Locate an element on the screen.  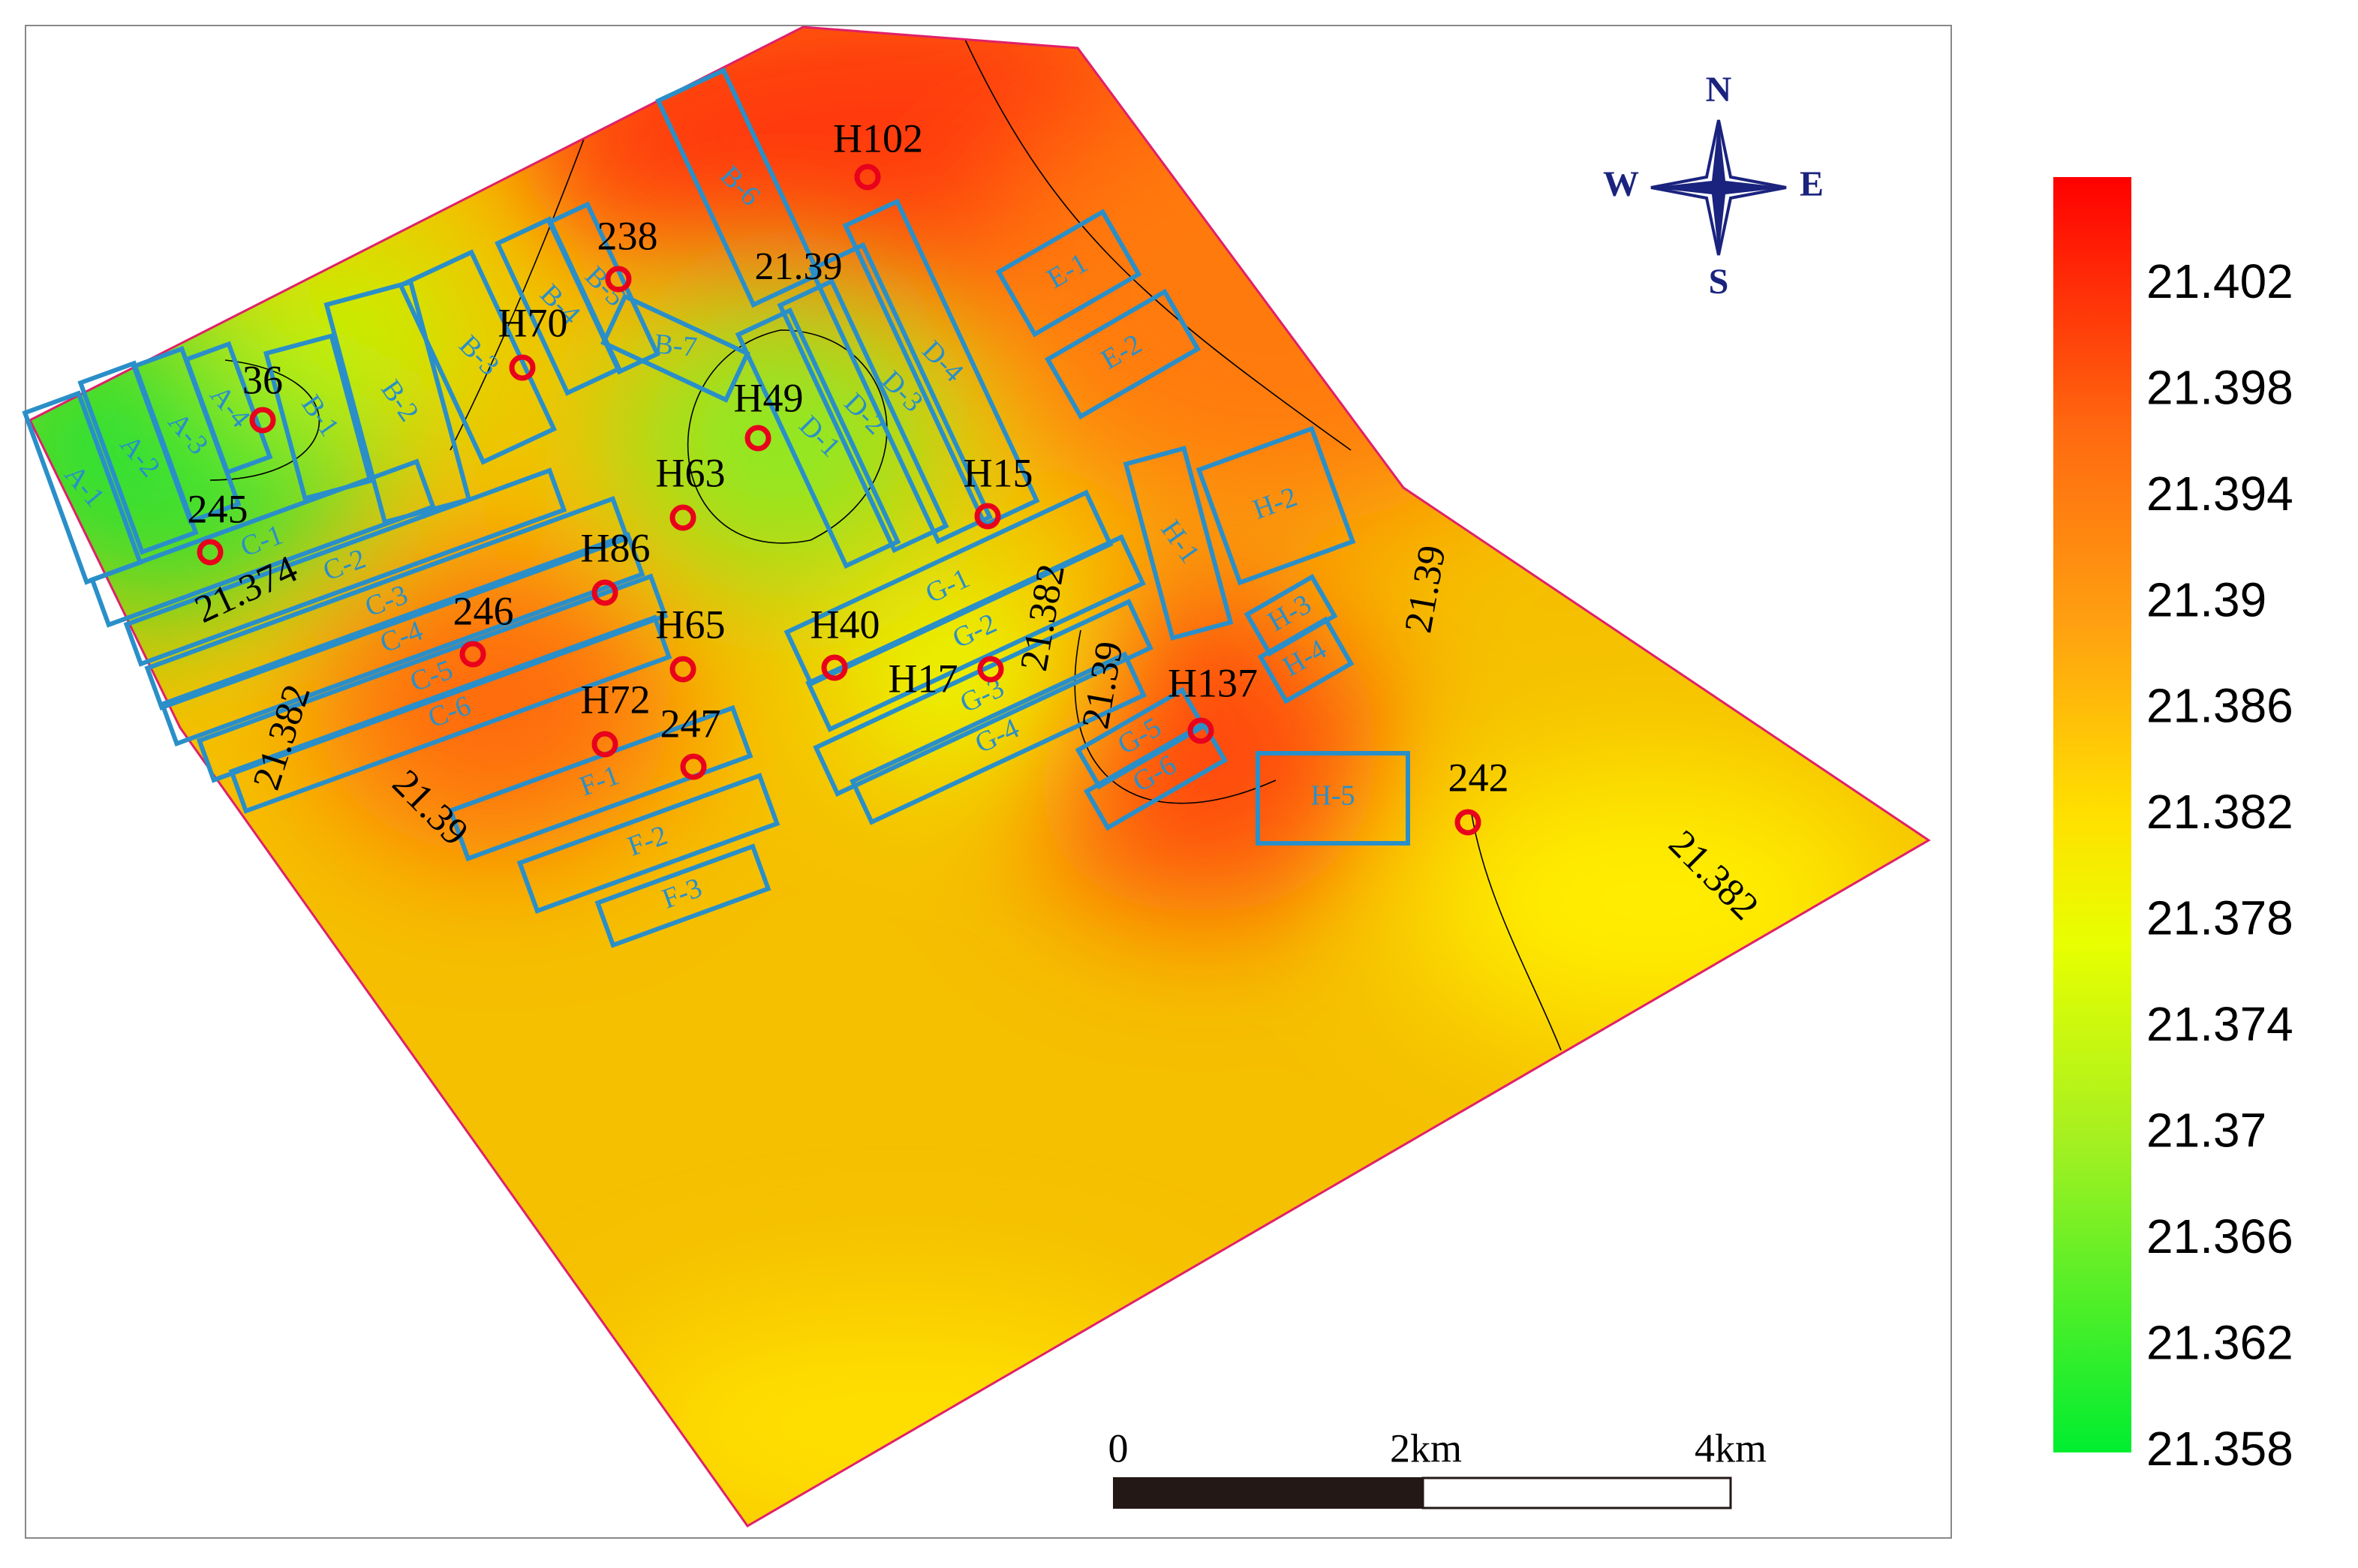
scale-label: 0 is located at coordinates (1118, 1447).